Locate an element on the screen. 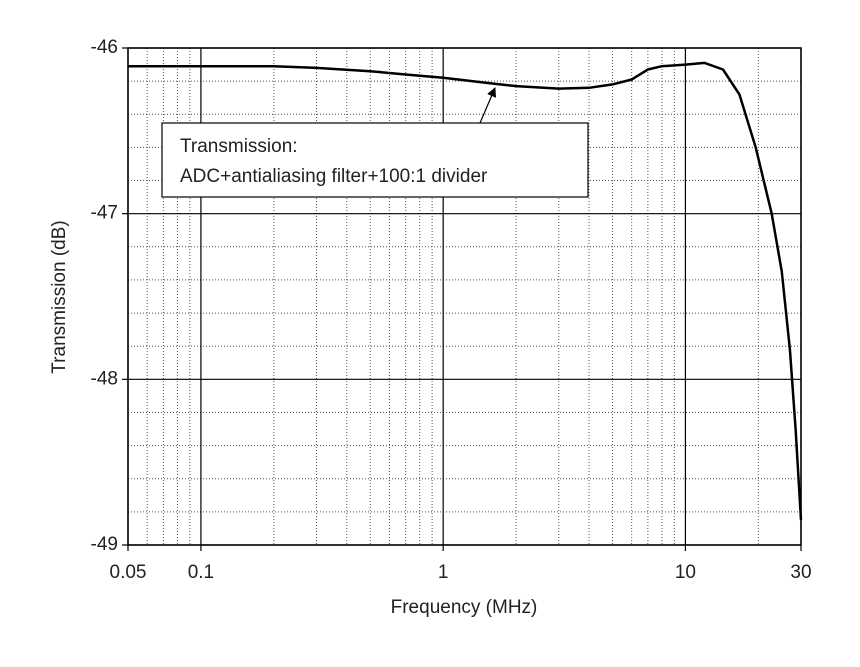 Image resolution: width=860 pixels, height=667 pixels. x-tick-label: 10 is located at coordinates (685, 572).